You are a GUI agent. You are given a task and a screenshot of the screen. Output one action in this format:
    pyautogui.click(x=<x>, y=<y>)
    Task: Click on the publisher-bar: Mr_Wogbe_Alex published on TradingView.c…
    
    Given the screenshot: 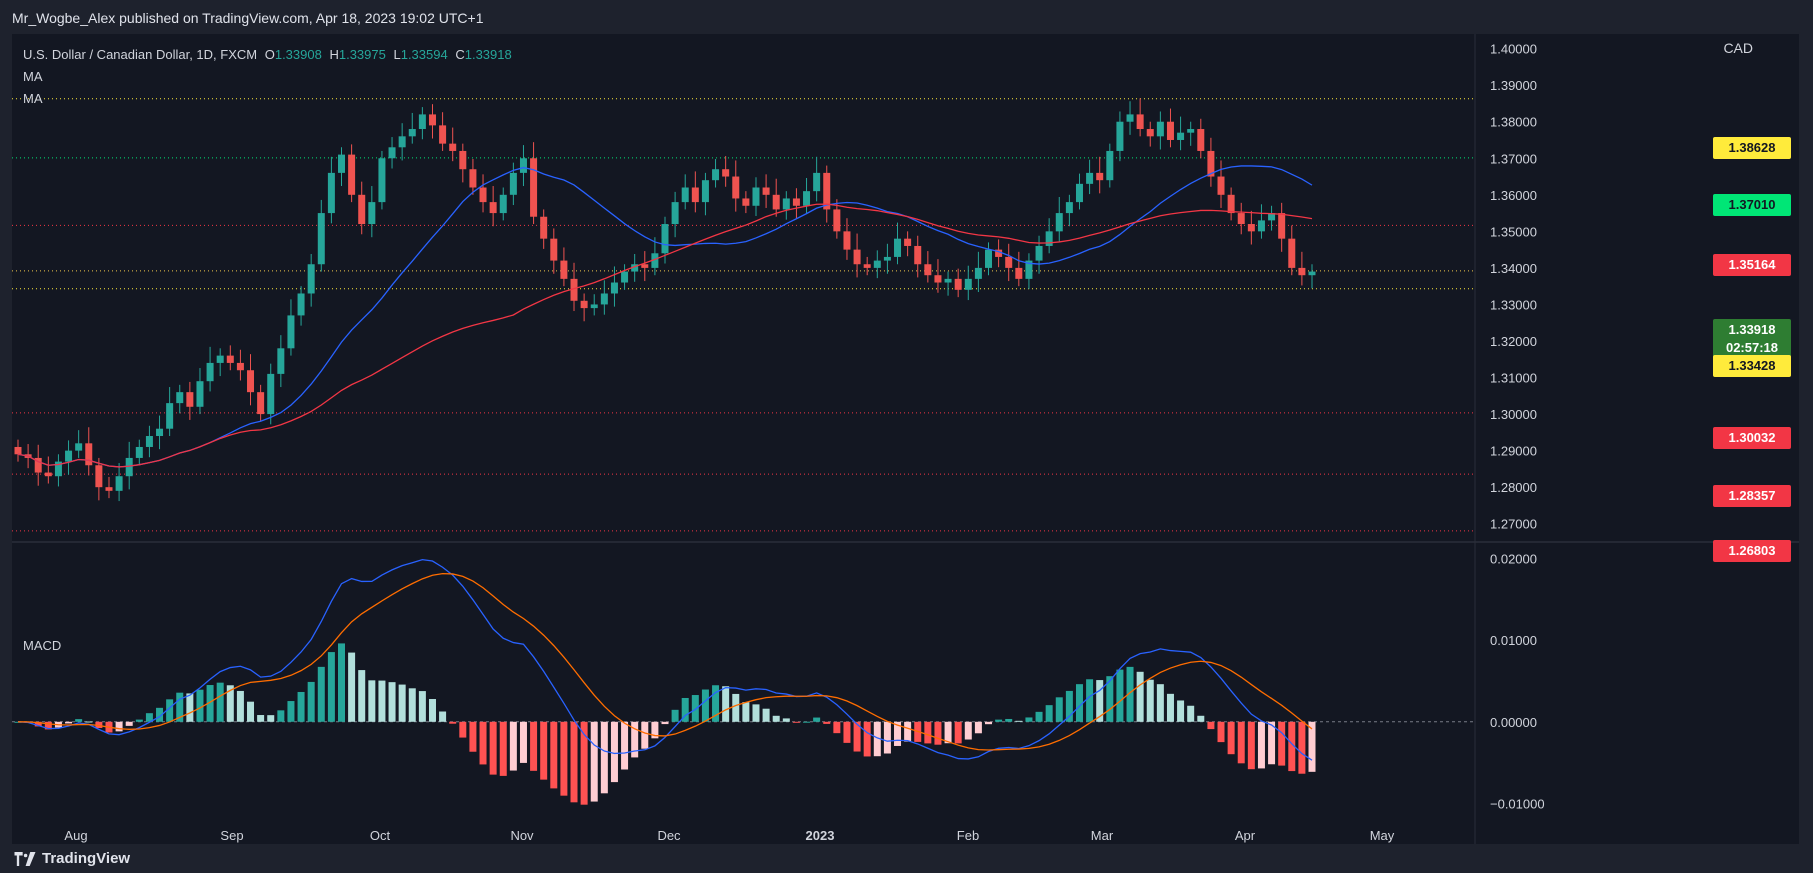 What is the action you would take?
    pyautogui.click(x=906, y=17)
    